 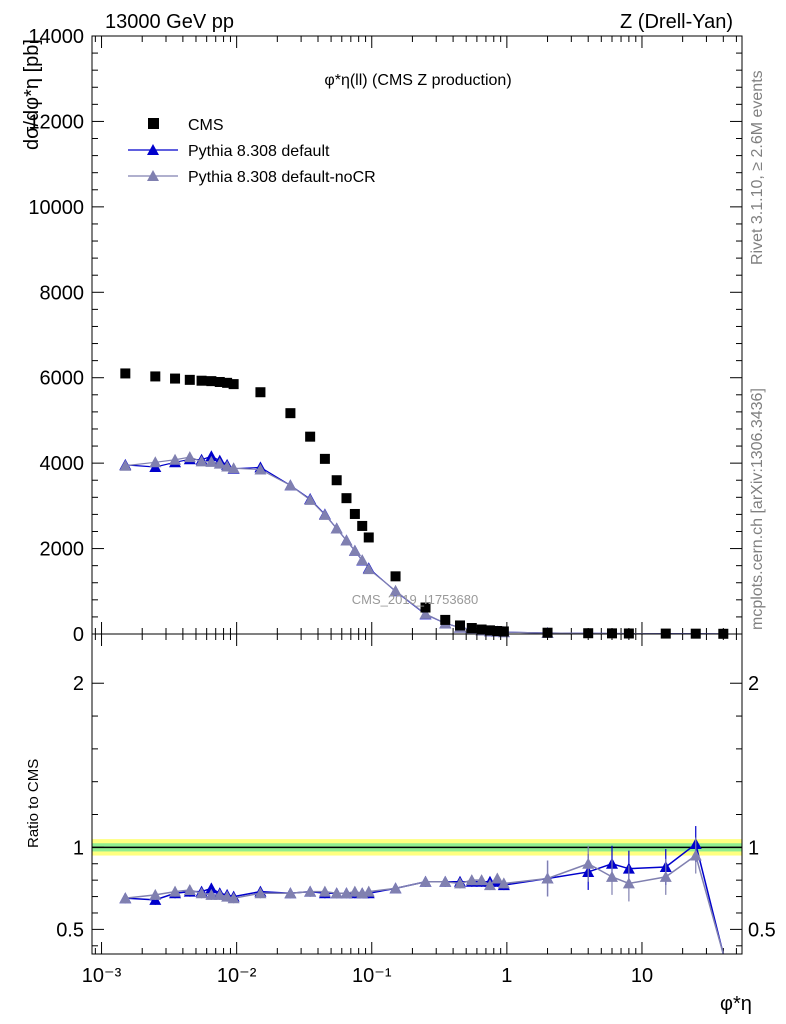 What do you see at coordinates (33, 803) in the screenshot?
I see `ratio-ylabel: Ratio to CMS` at bounding box center [33, 803].